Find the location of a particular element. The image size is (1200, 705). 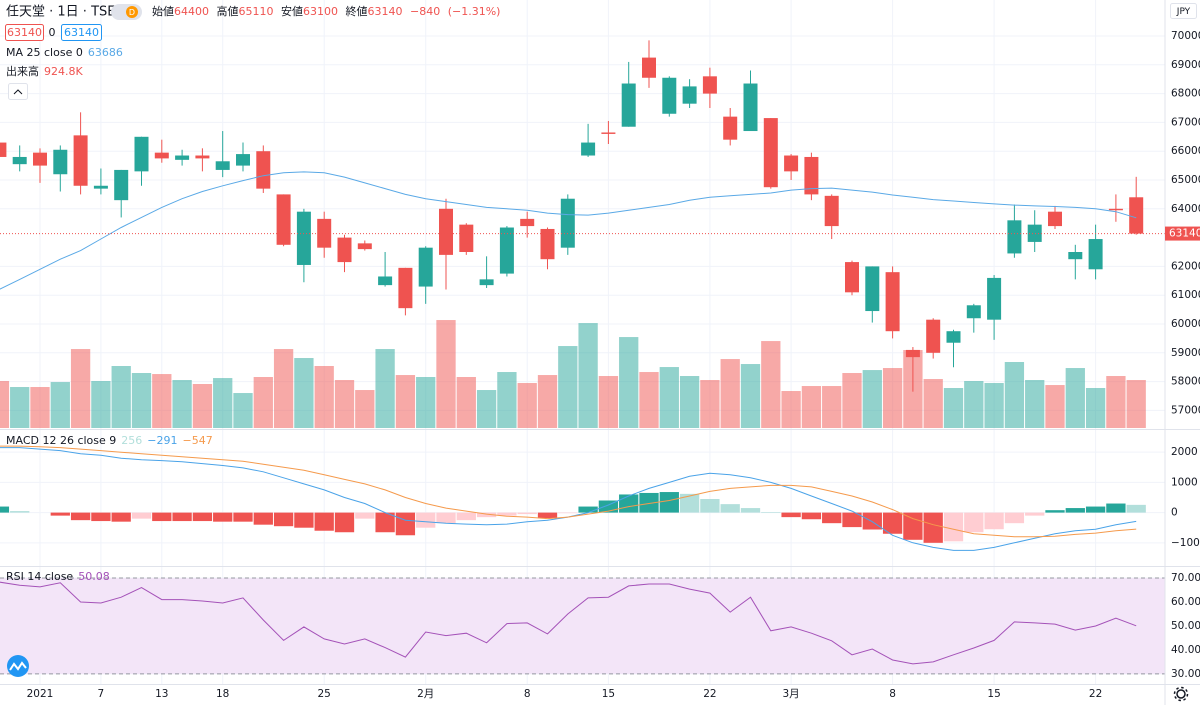

logo-circle is located at coordinates (18, 666).